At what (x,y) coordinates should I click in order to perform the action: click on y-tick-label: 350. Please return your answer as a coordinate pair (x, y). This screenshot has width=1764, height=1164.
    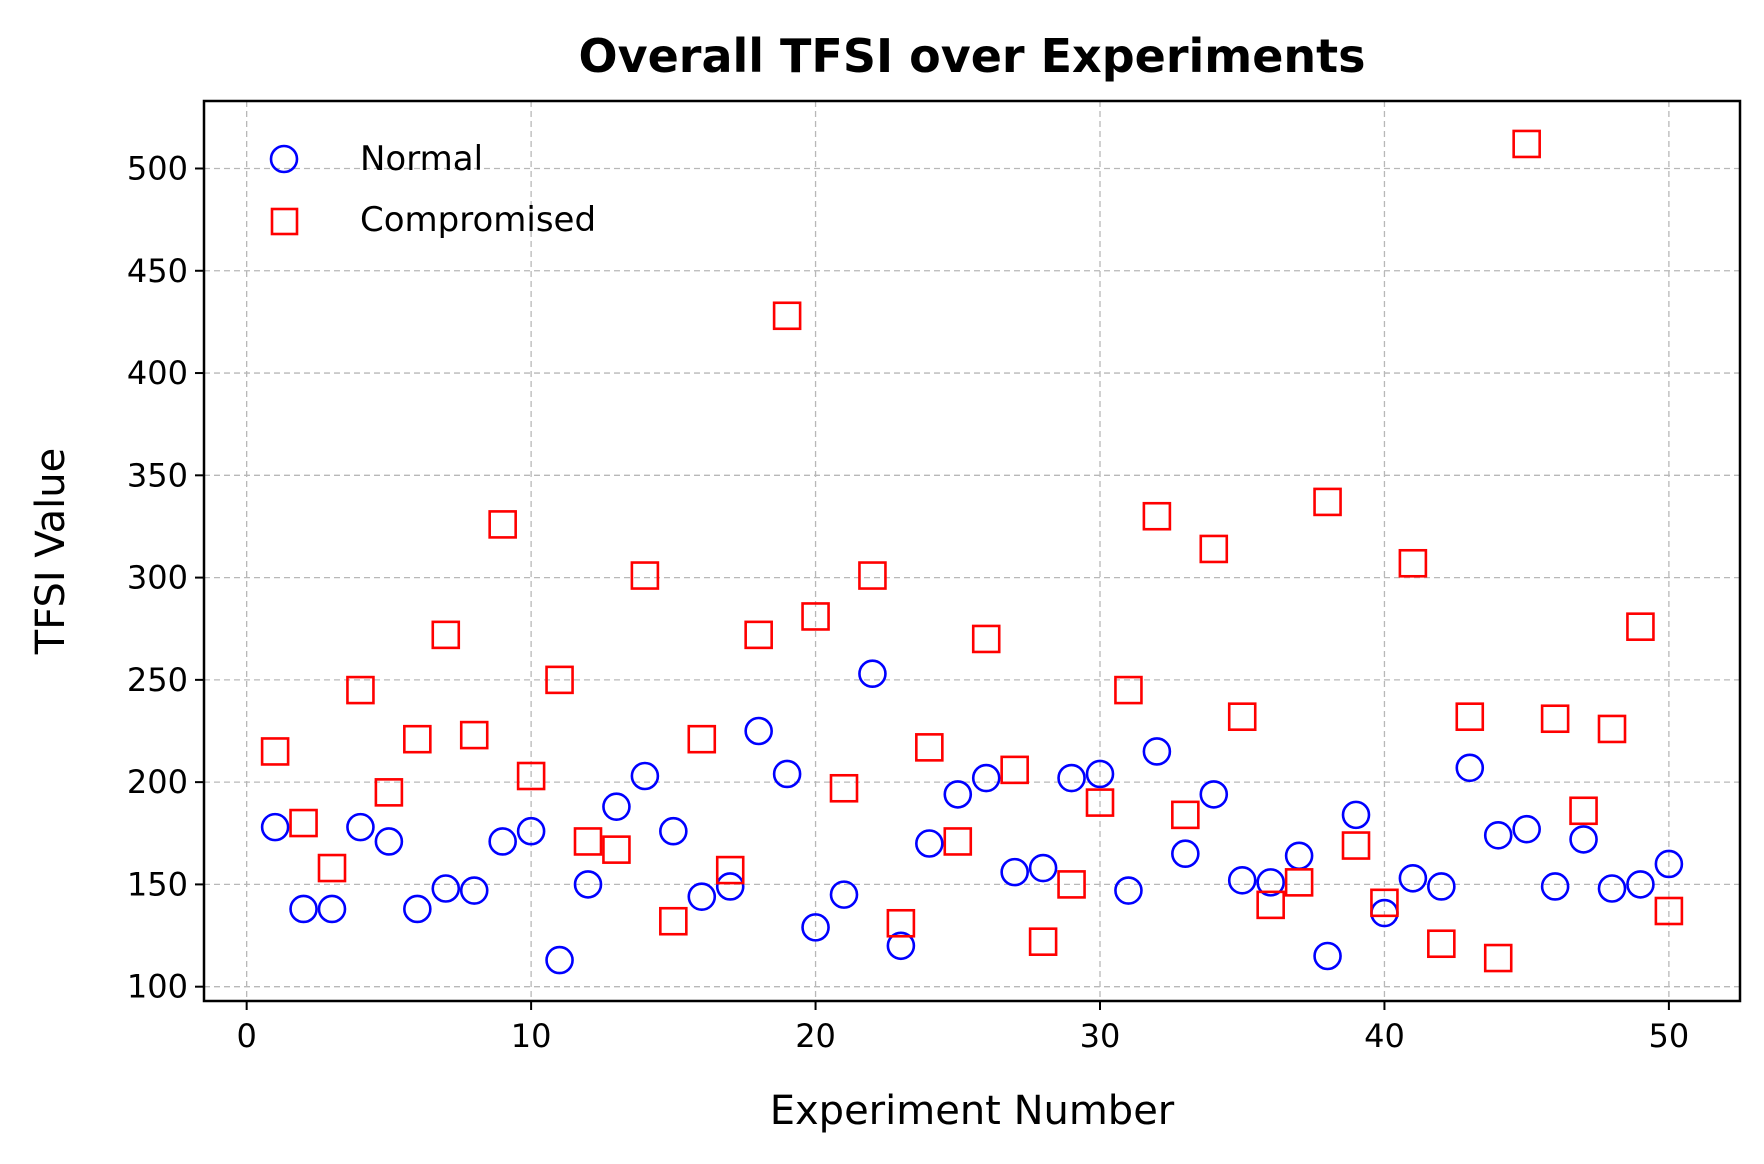
    Looking at the image, I should click on (157, 475).